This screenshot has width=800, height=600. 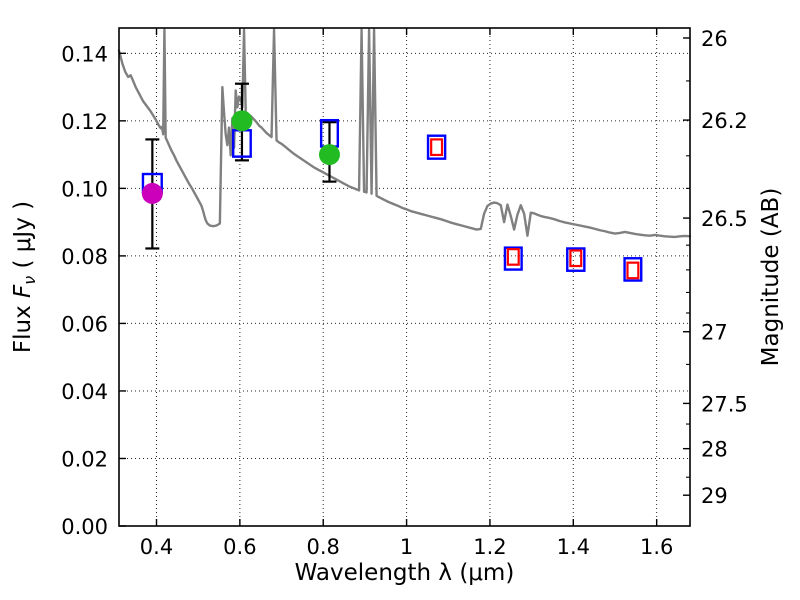 I want to click on magenta-circle-marker, so click(x=152, y=193).